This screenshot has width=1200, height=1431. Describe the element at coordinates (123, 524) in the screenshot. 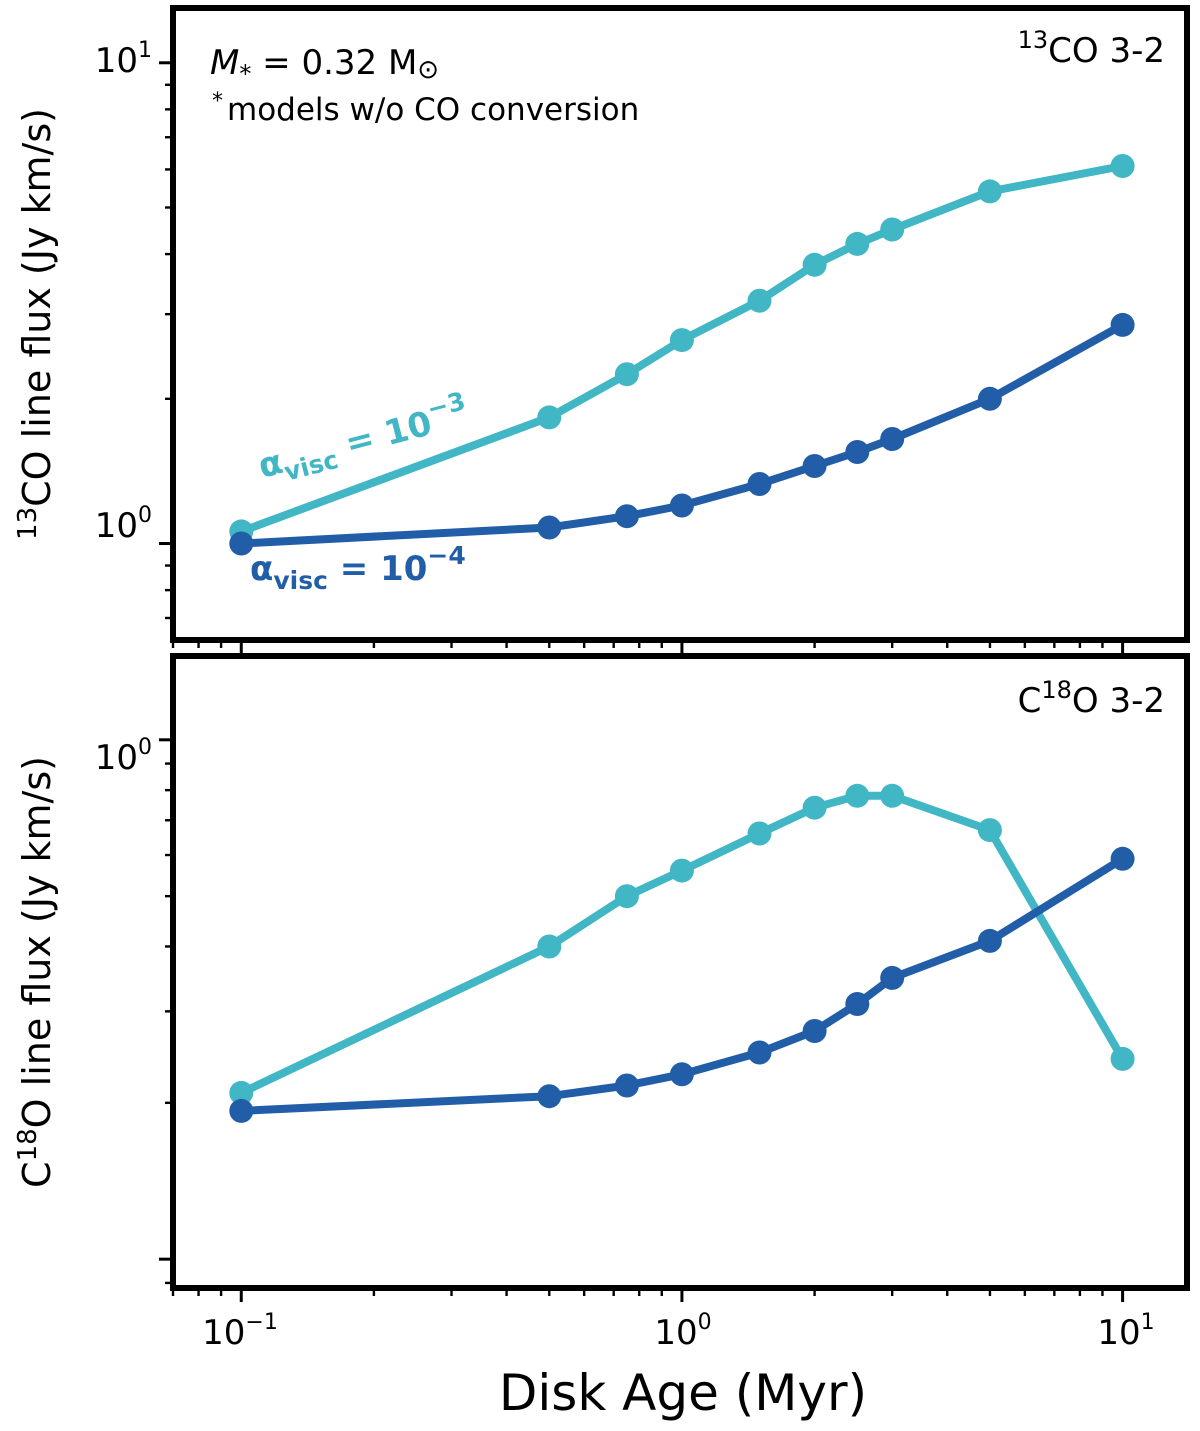

I see `top-ytick-label-1: 100` at that location.